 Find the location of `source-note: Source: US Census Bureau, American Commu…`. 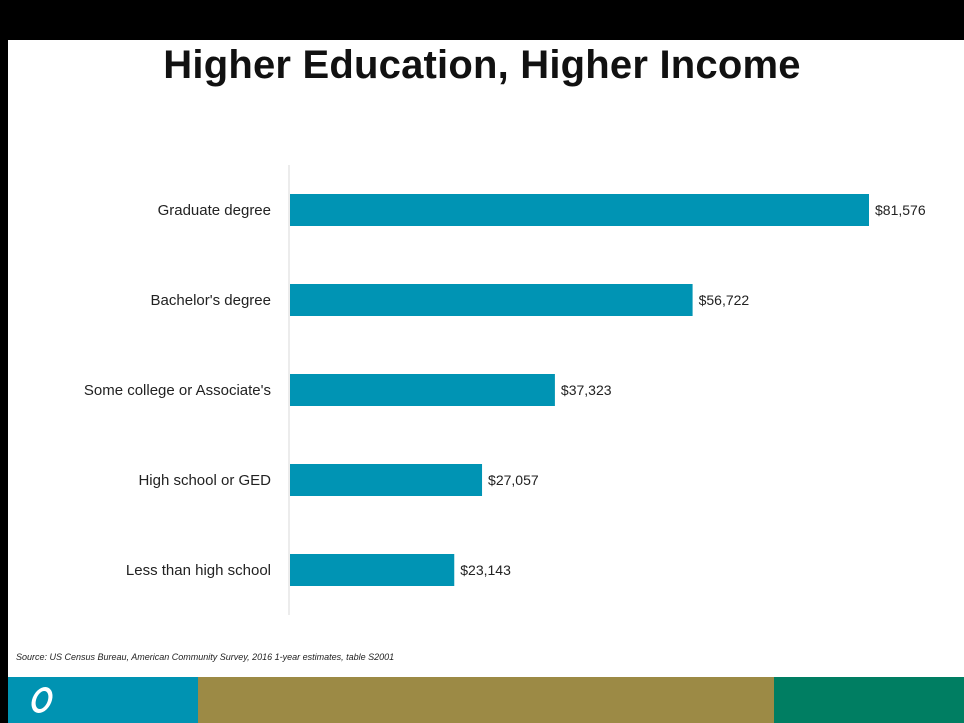

source-note: Source: US Census Bureau, American Commu… is located at coordinates (205, 657).